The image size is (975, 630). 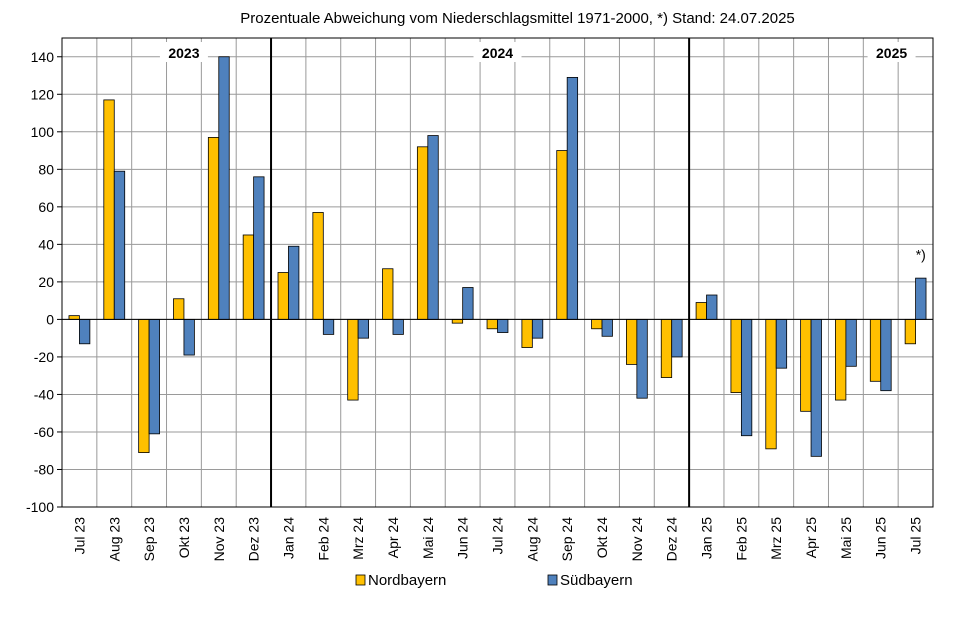 I want to click on year-label: 2024, so click(x=497, y=53).